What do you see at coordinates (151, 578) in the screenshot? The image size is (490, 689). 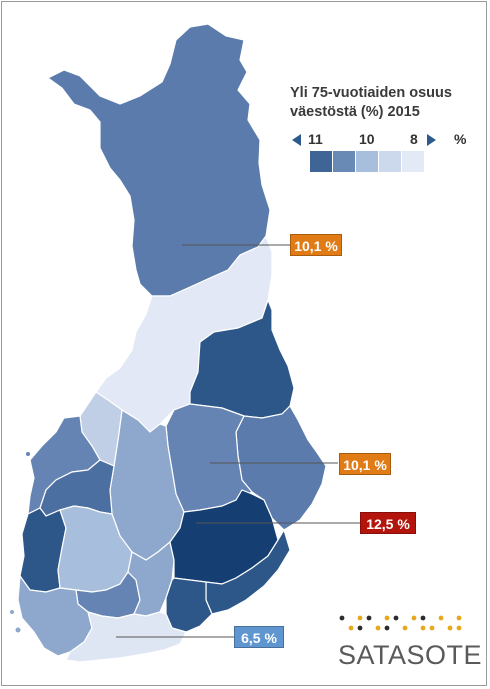 I see `region-paijat-hame` at bounding box center [151, 578].